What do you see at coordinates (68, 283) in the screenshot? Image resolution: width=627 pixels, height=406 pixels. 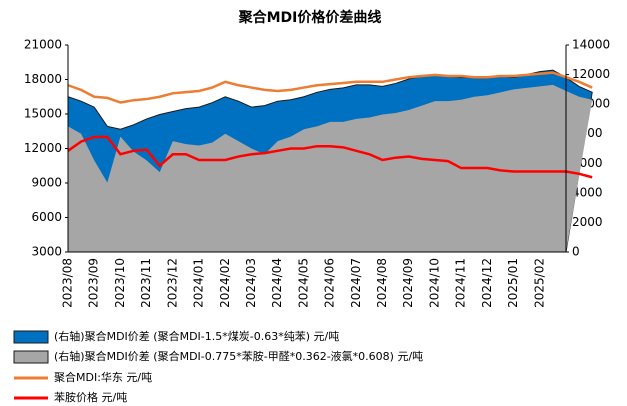 I see `x-tick-label: 2023/08` at bounding box center [68, 283].